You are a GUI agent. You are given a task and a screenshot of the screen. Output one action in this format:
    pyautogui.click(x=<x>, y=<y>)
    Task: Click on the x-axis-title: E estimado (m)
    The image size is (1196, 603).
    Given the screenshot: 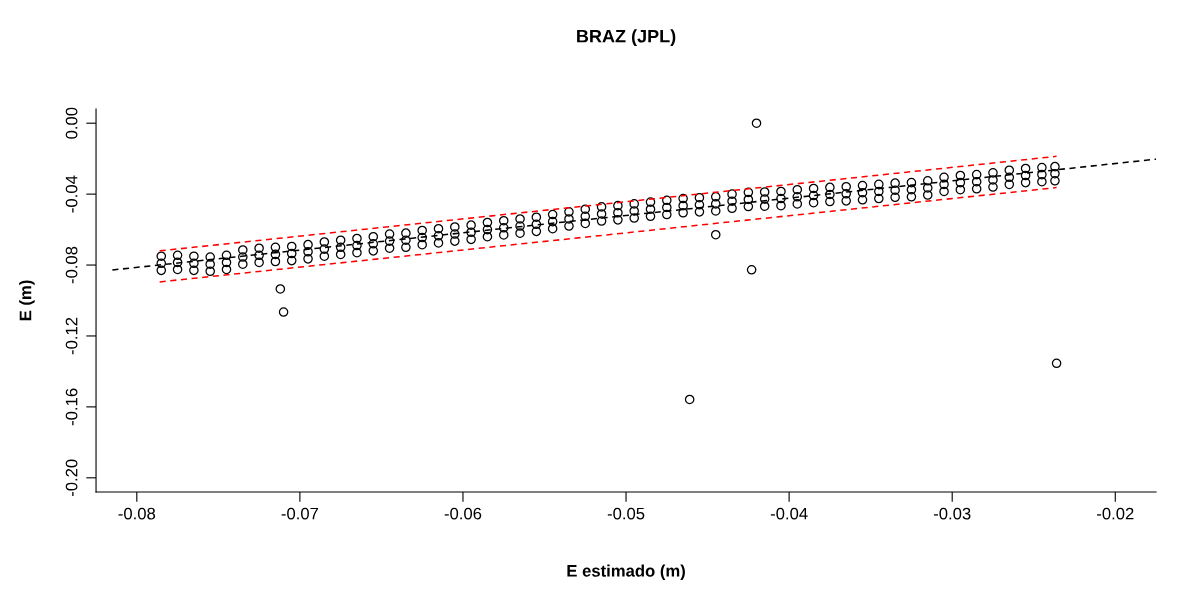 What is the action you would take?
    pyautogui.click(x=626, y=572)
    